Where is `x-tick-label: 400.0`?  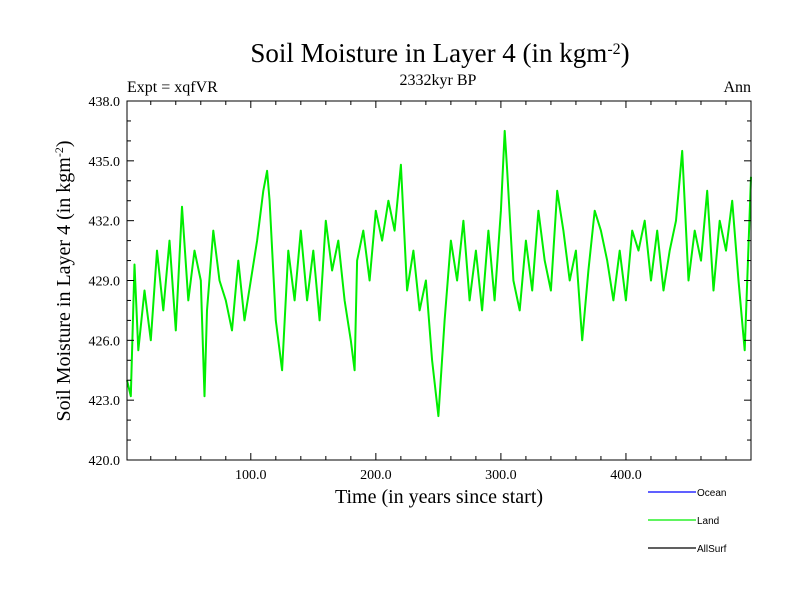
x-tick-label: 400.0 is located at coordinates (626, 475).